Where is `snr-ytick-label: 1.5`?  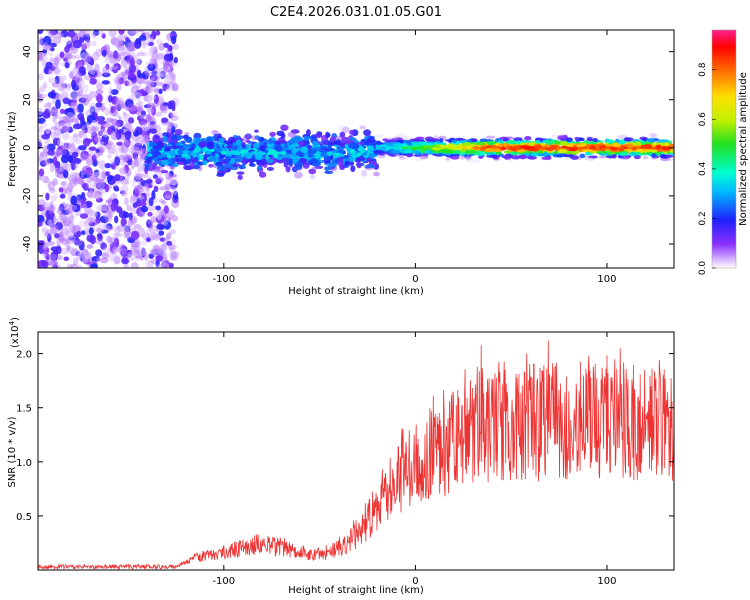 snr-ytick-label: 1.5 is located at coordinates (24, 409).